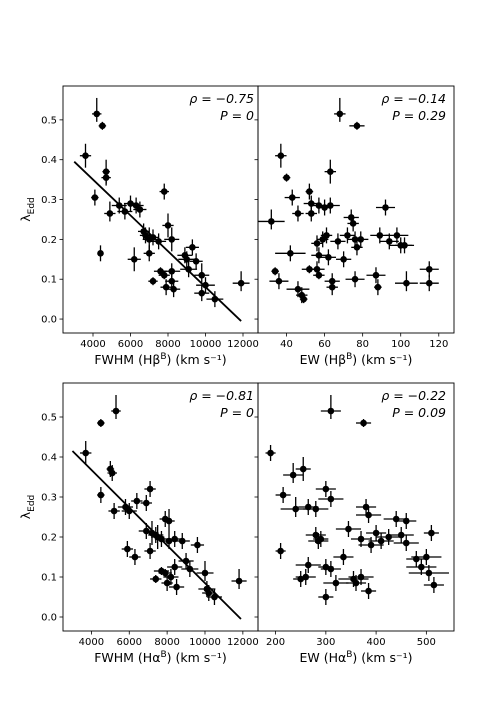 This screenshot has width=504, height=720. I want to click on stat-annotation: P = 0.29, so click(419, 115).